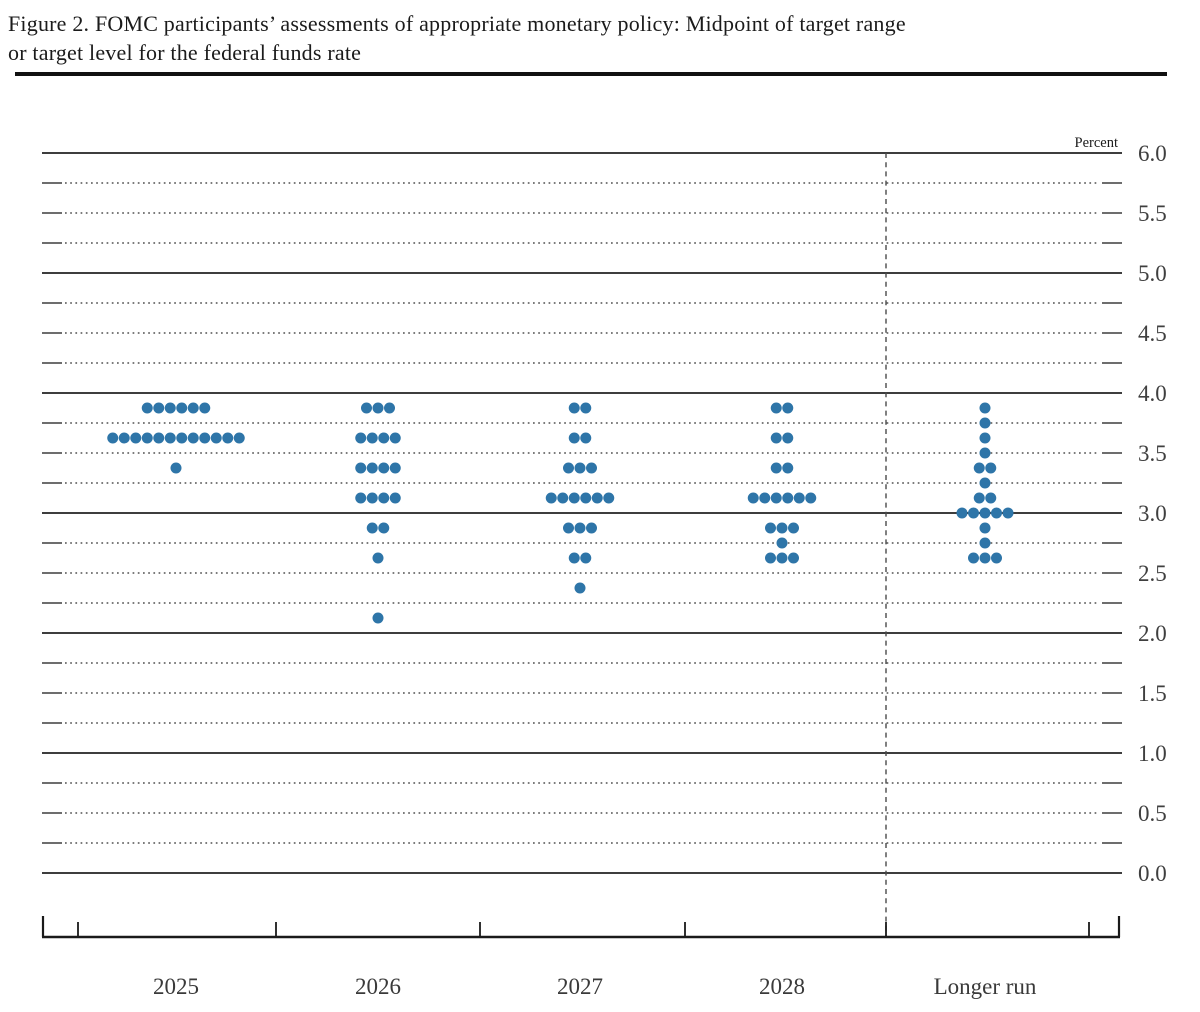 This screenshot has height=1012, width=1200. I want to click on y-axis-tick-label: 4.0, so click(1152, 393).